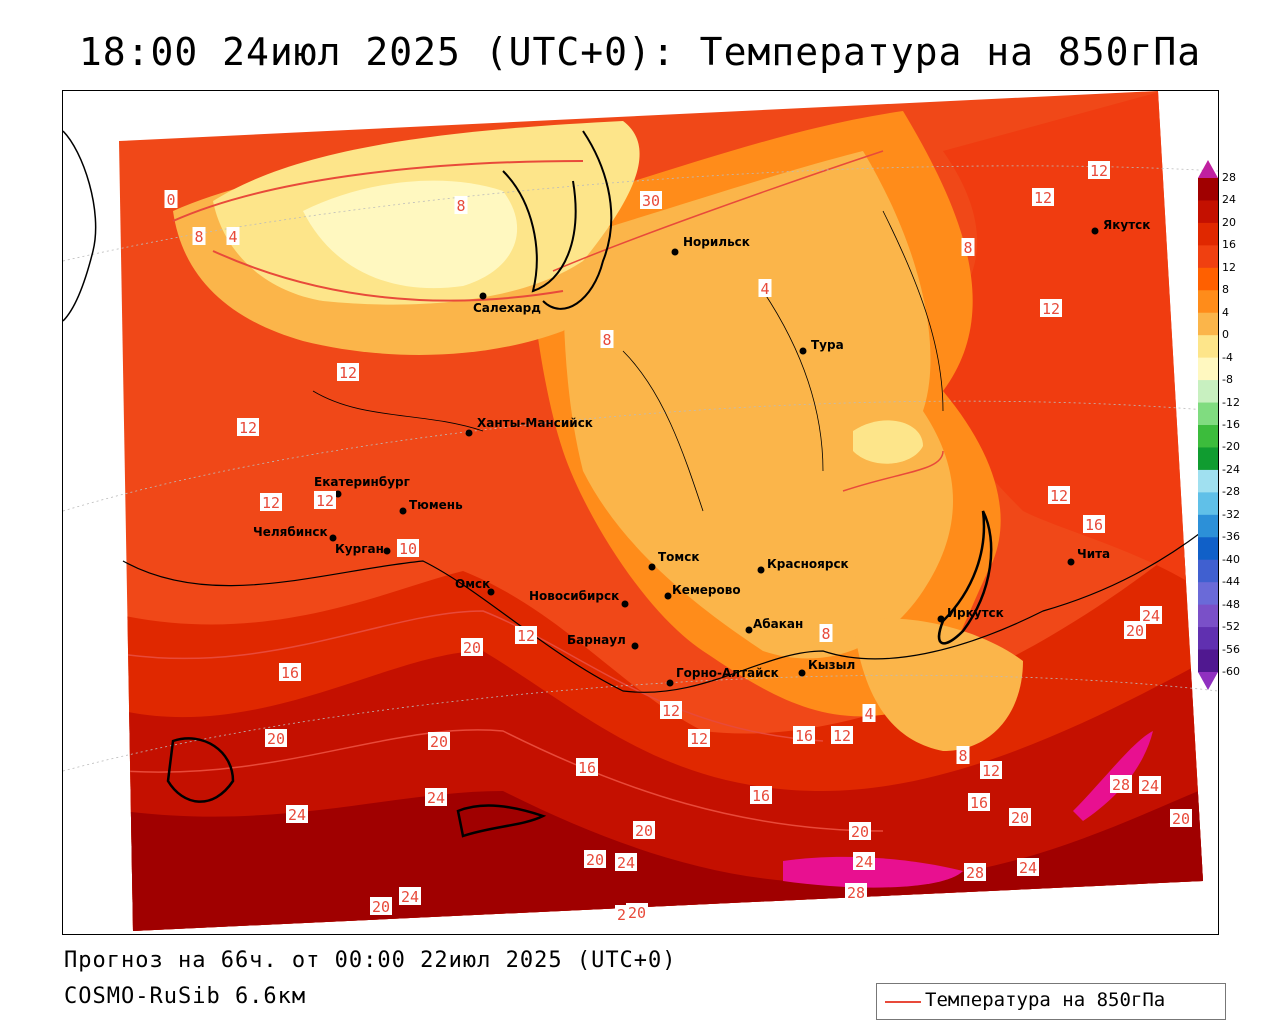  Describe the element at coordinates (975, 613) in the screenshot. I see `city-label: Иркутск` at that location.